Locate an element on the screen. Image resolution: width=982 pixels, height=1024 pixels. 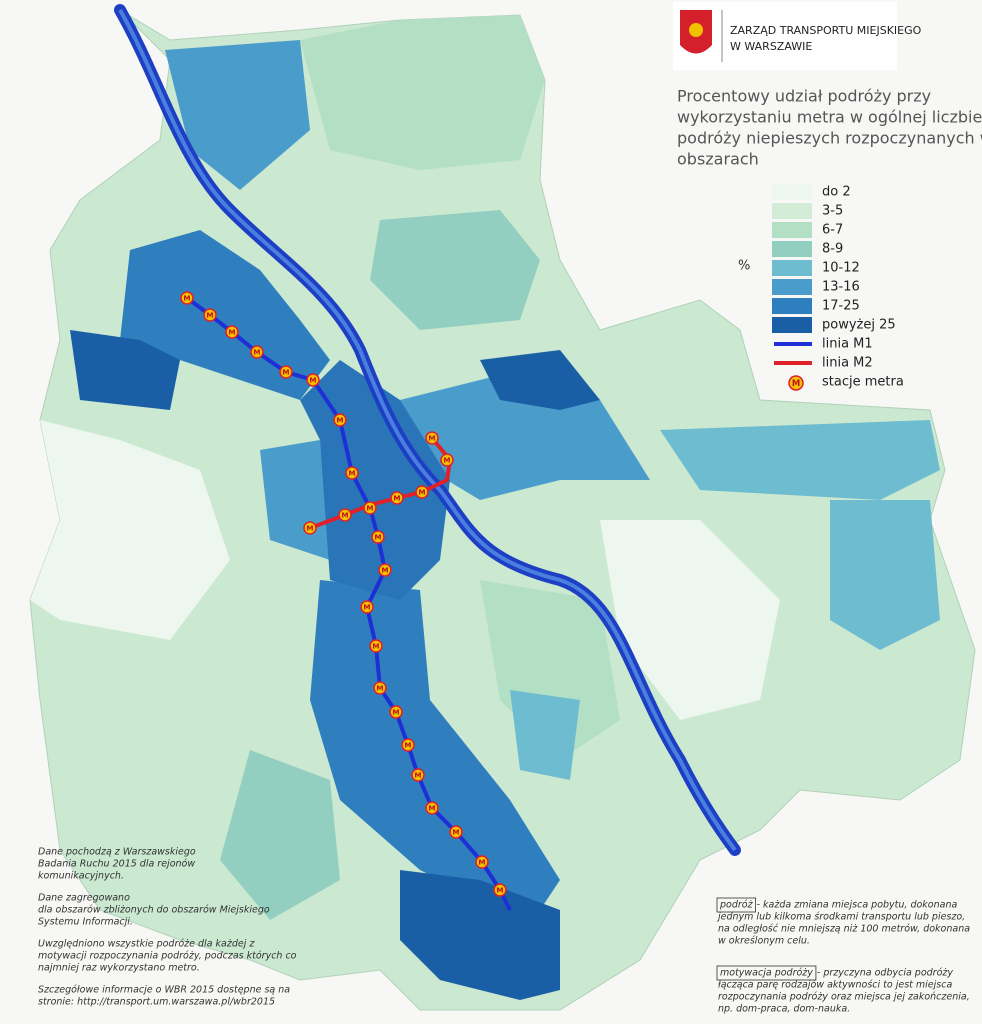
legend-label: powyżej 25 is located at coordinates (859, 325).